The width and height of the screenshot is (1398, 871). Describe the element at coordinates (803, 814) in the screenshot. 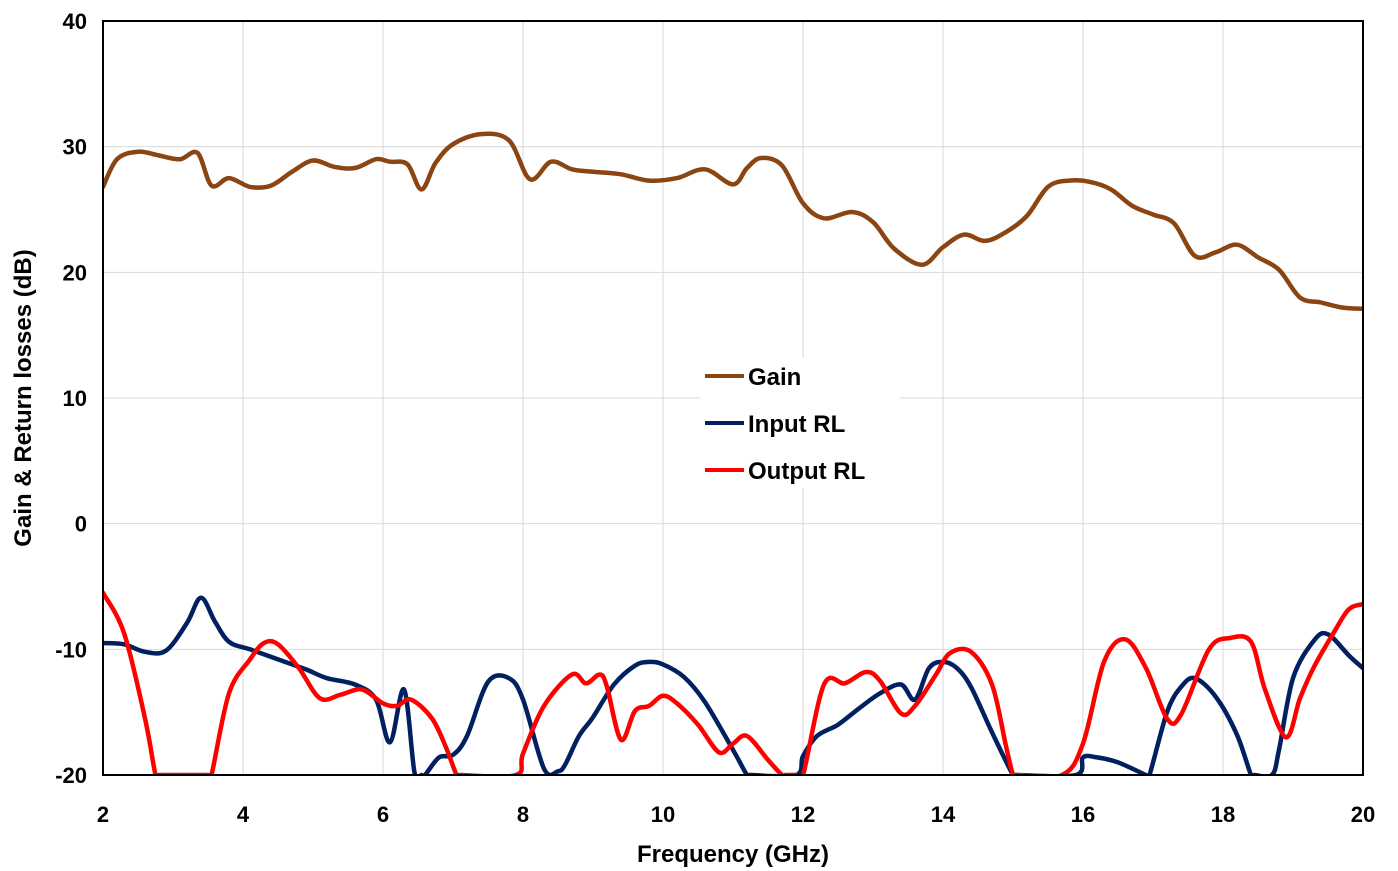

I see `x-tick-label: 12` at that location.